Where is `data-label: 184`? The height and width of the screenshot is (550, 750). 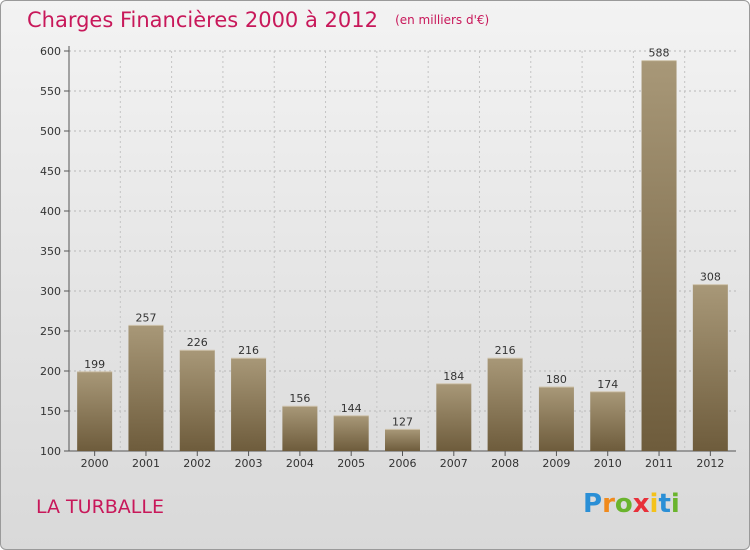 data-label: 184 is located at coordinates (453, 376).